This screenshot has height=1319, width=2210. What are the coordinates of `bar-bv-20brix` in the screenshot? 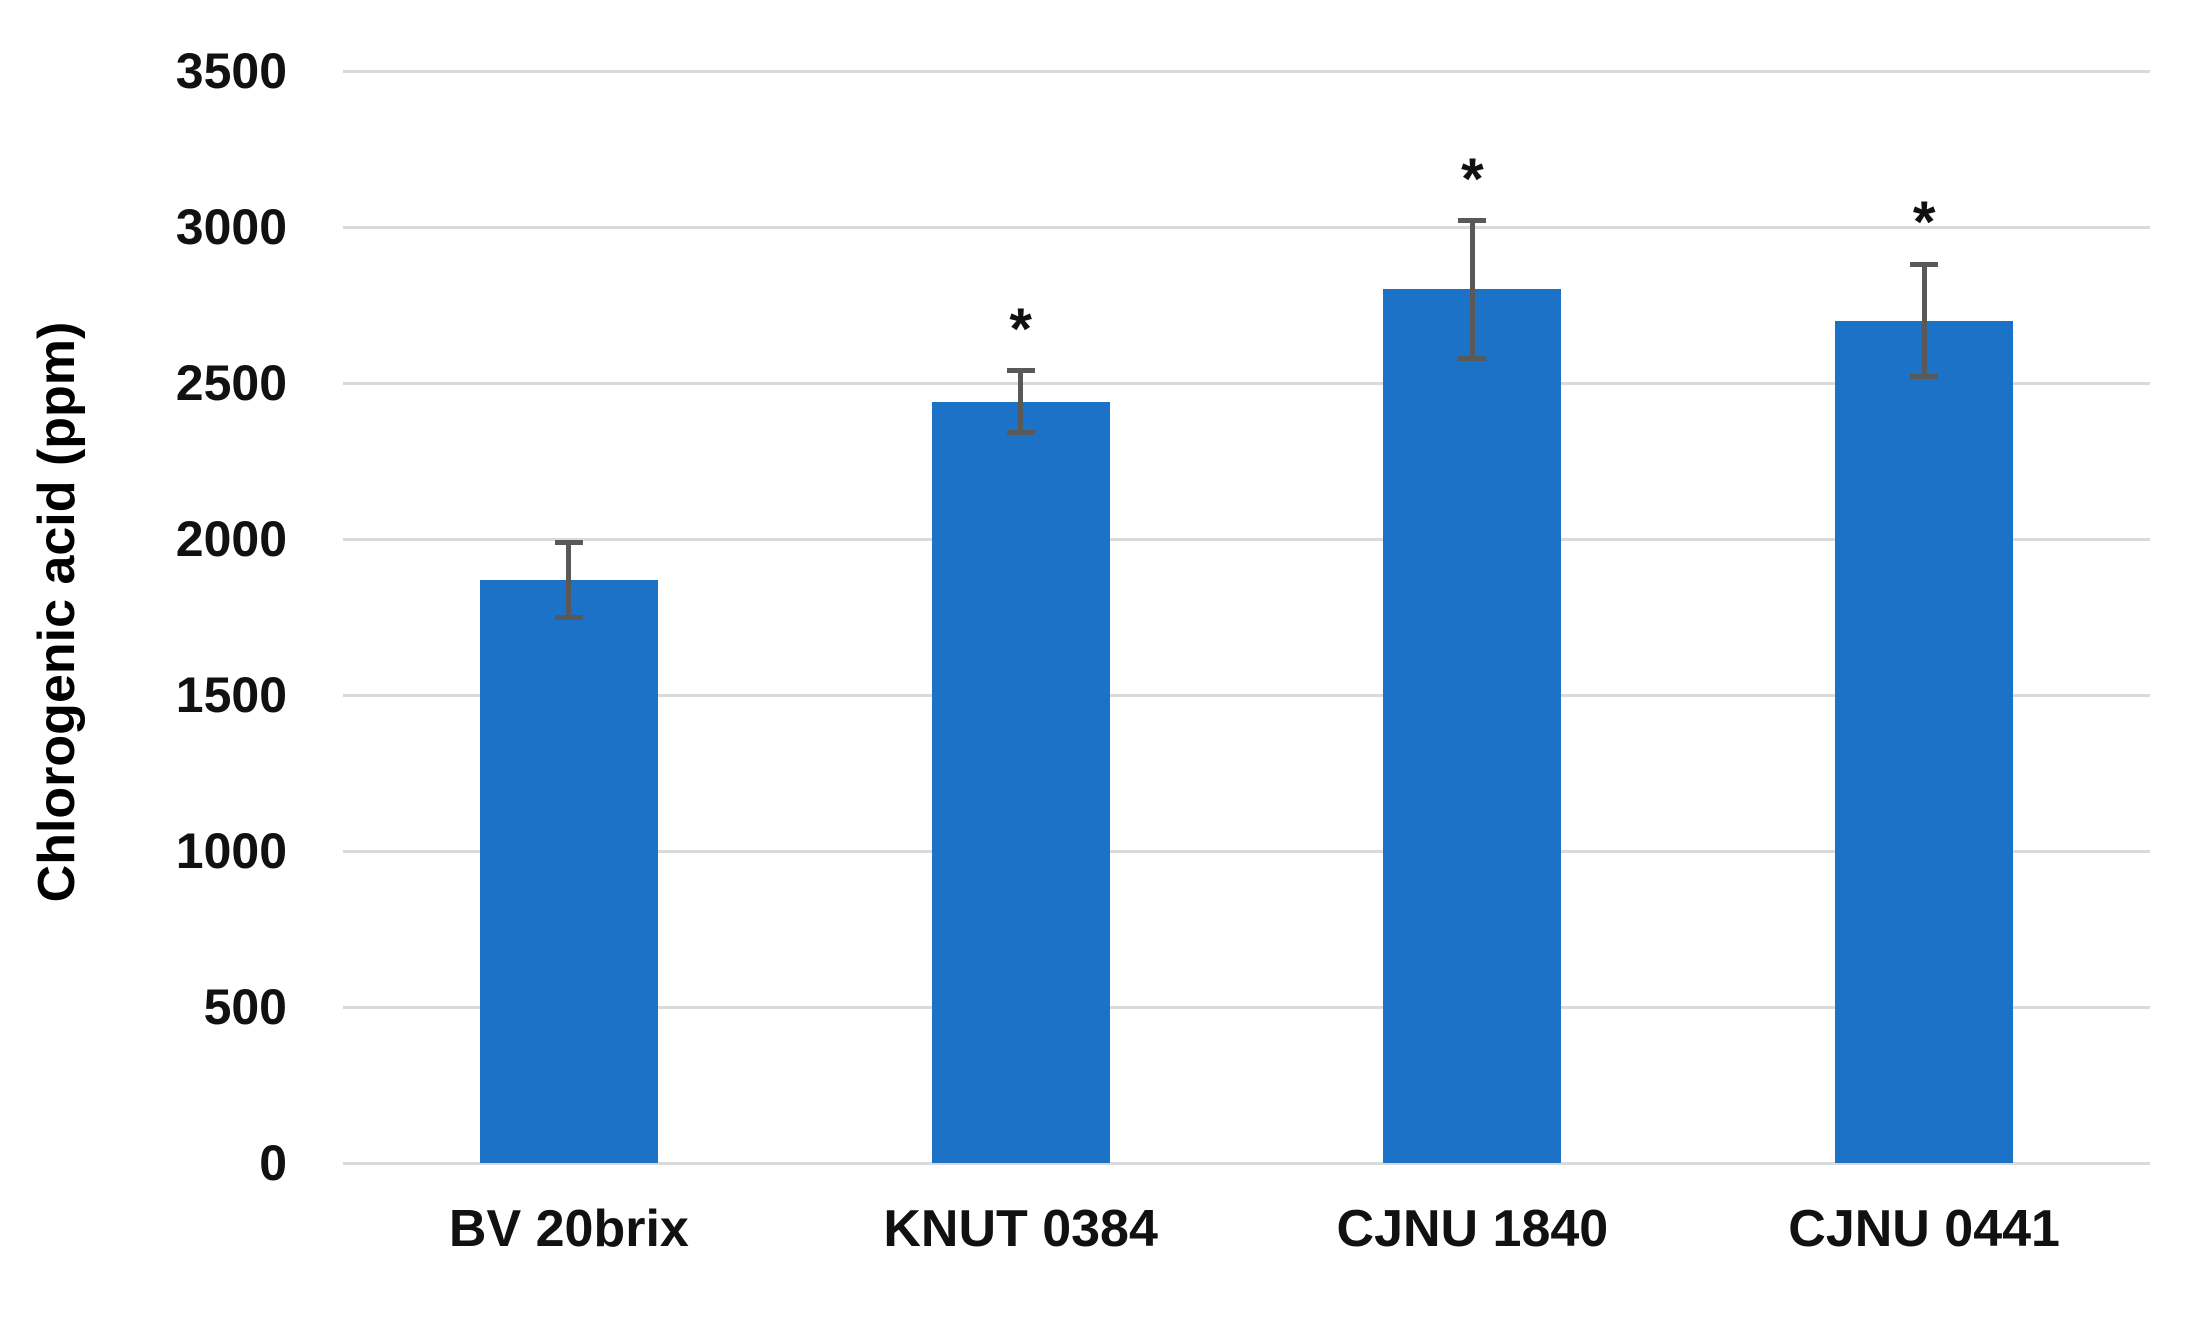 It's located at (568, 871).